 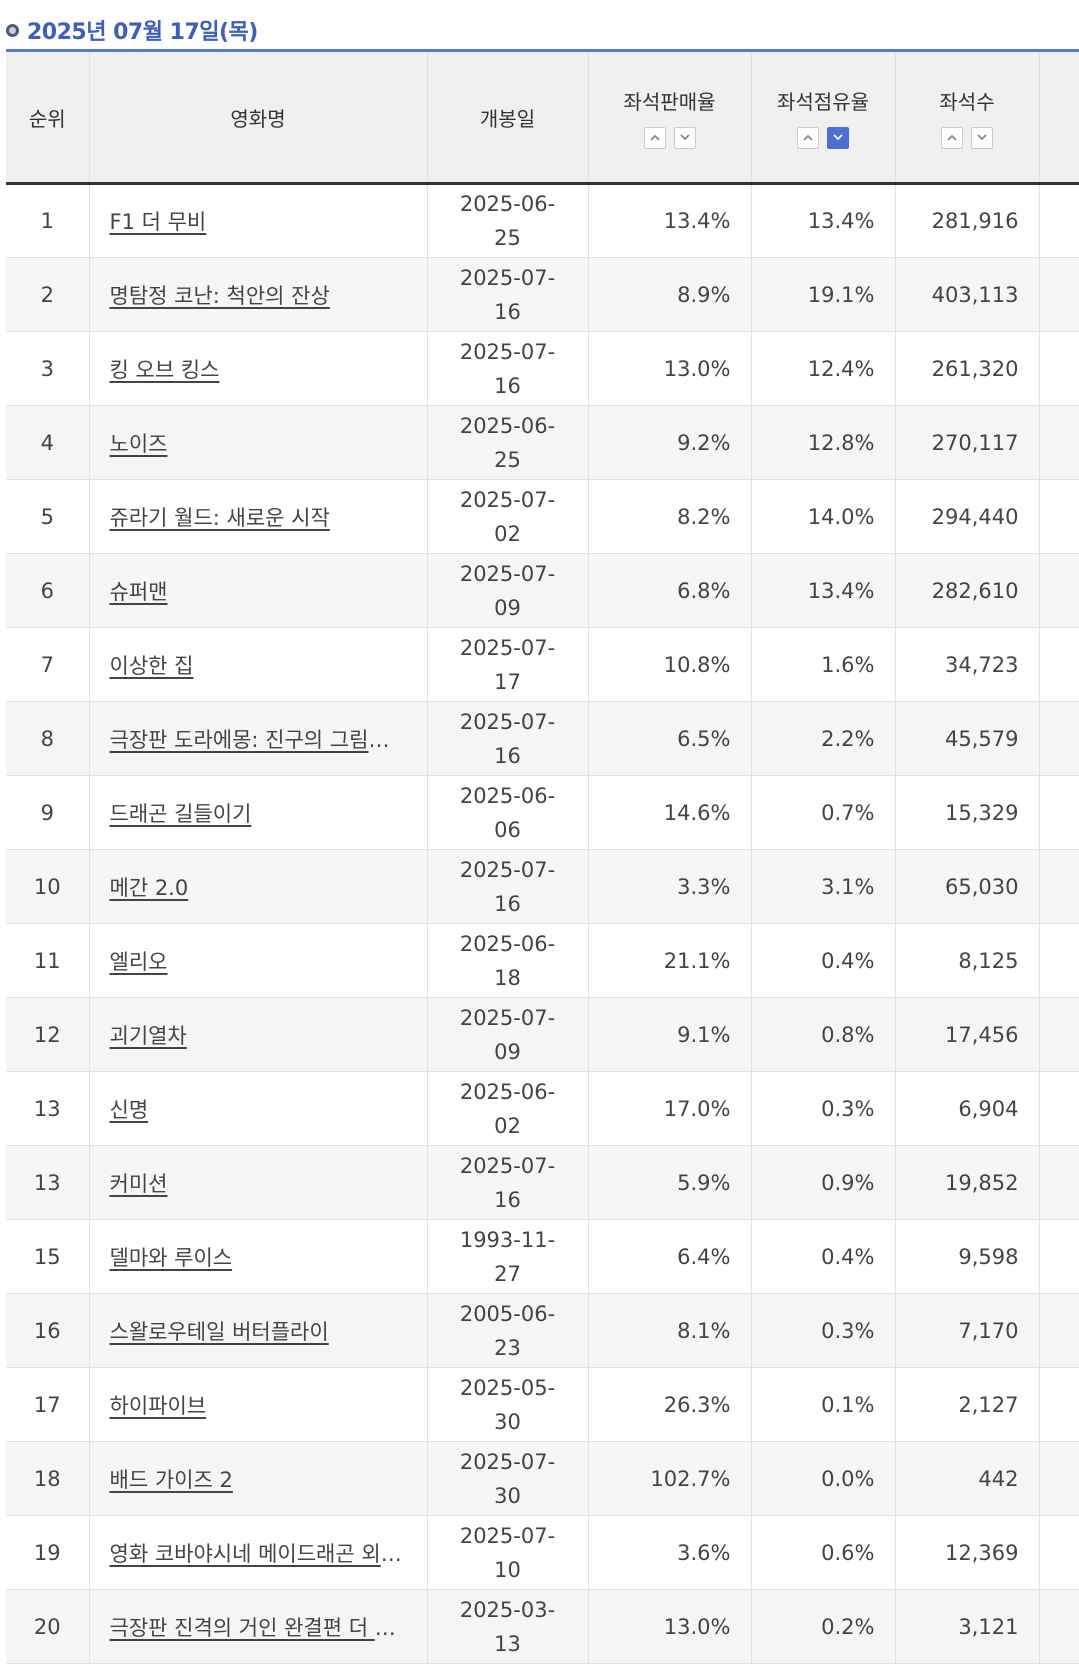 I want to click on sales-rate-cell: 14.6%, so click(x=670, y=812).